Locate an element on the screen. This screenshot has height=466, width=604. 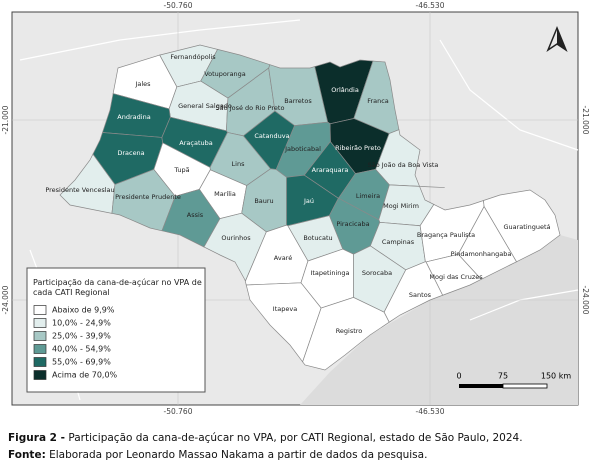
region-label: Campinas is located at coordinates (398, 242).